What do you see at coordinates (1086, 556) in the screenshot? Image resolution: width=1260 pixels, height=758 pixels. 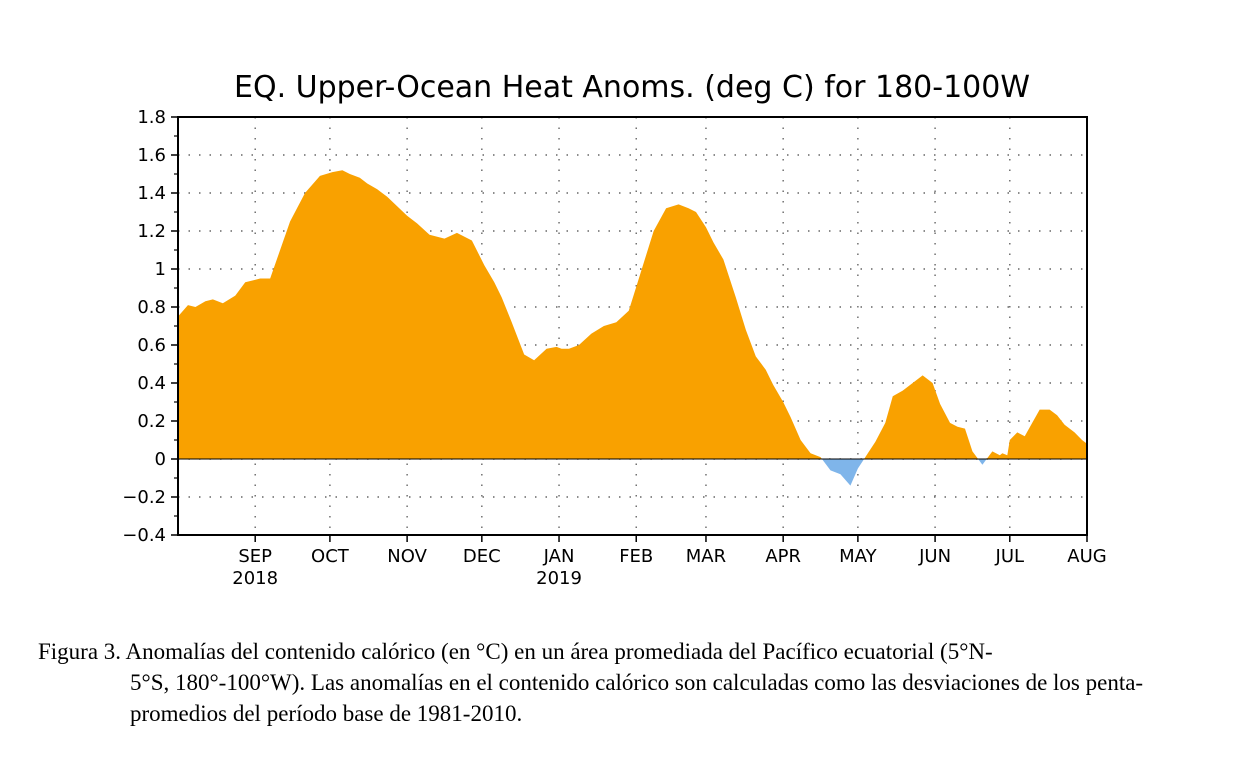 I see `x-tick-label: AUG` at bounding box center [1086, 556].